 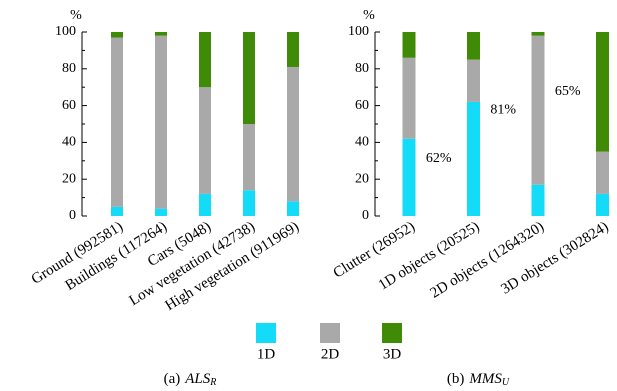 What do you see at coordinates (266, 354) in the screenshot?
I see `legend-label: 1D` at bounding box center [266, 354].